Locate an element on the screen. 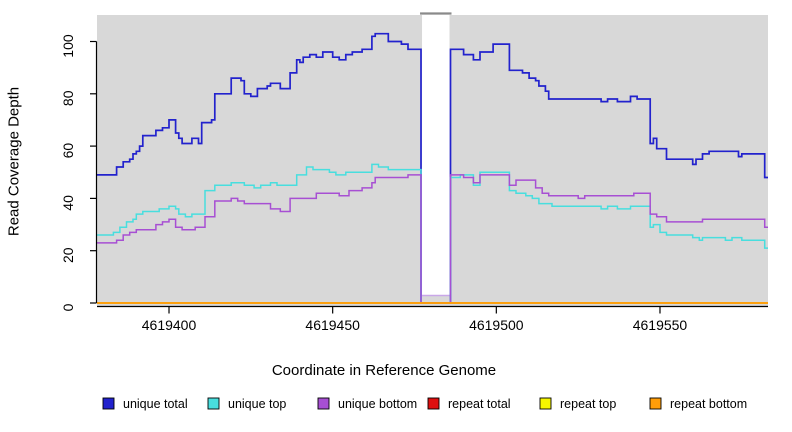 The height and width of the screenshot is (432, 792). legend-item-repeat-bottom: repeat bottom is located at coordinates (698, 404).